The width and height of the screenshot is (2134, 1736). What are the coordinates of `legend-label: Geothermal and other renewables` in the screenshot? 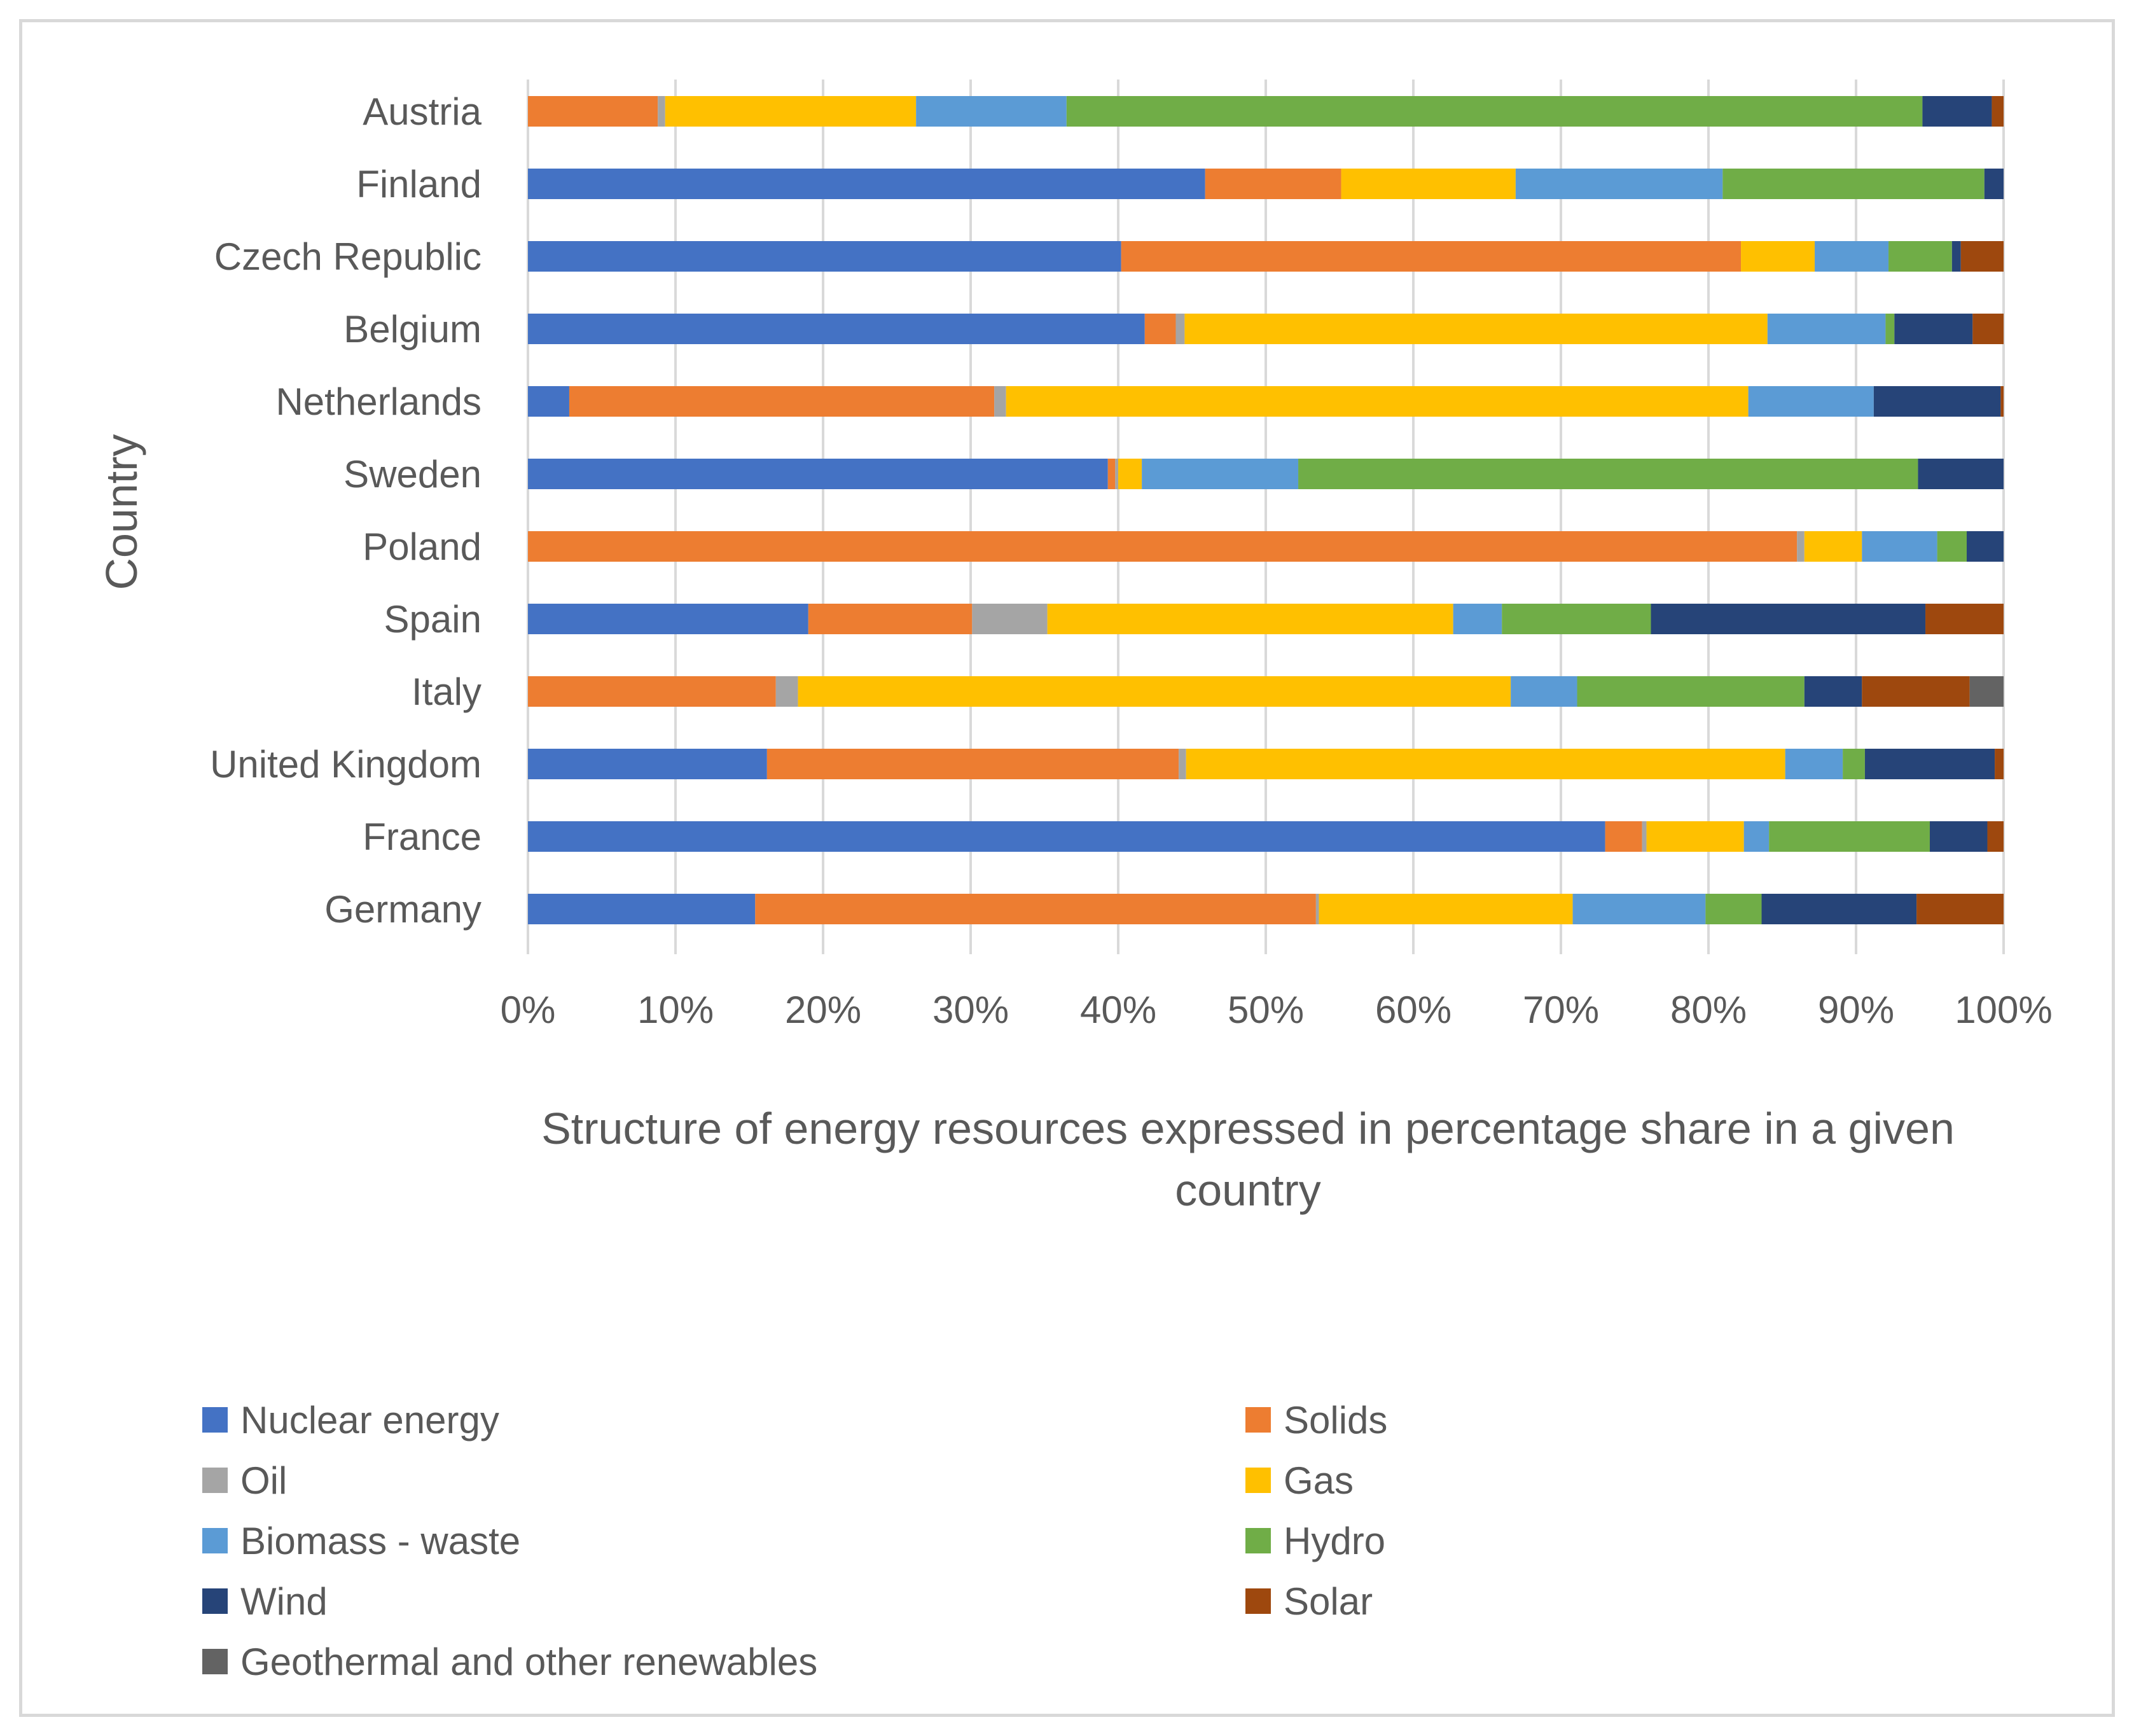 It's located at (528, 1662).